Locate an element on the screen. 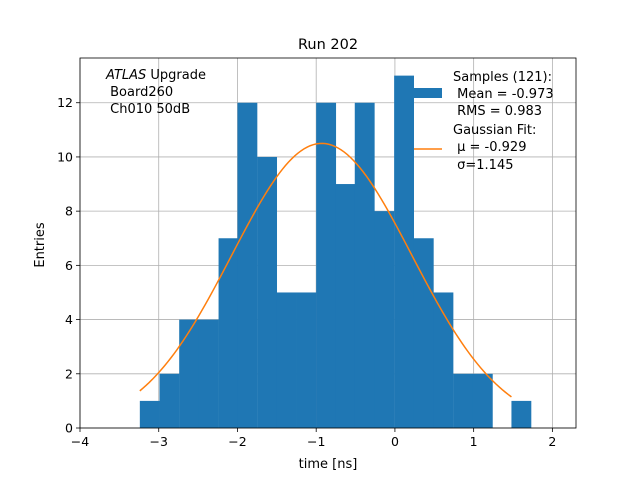 The image size is (640, 480). svg-text: ATLAS Upgrade is located at coordinates (155, 75).